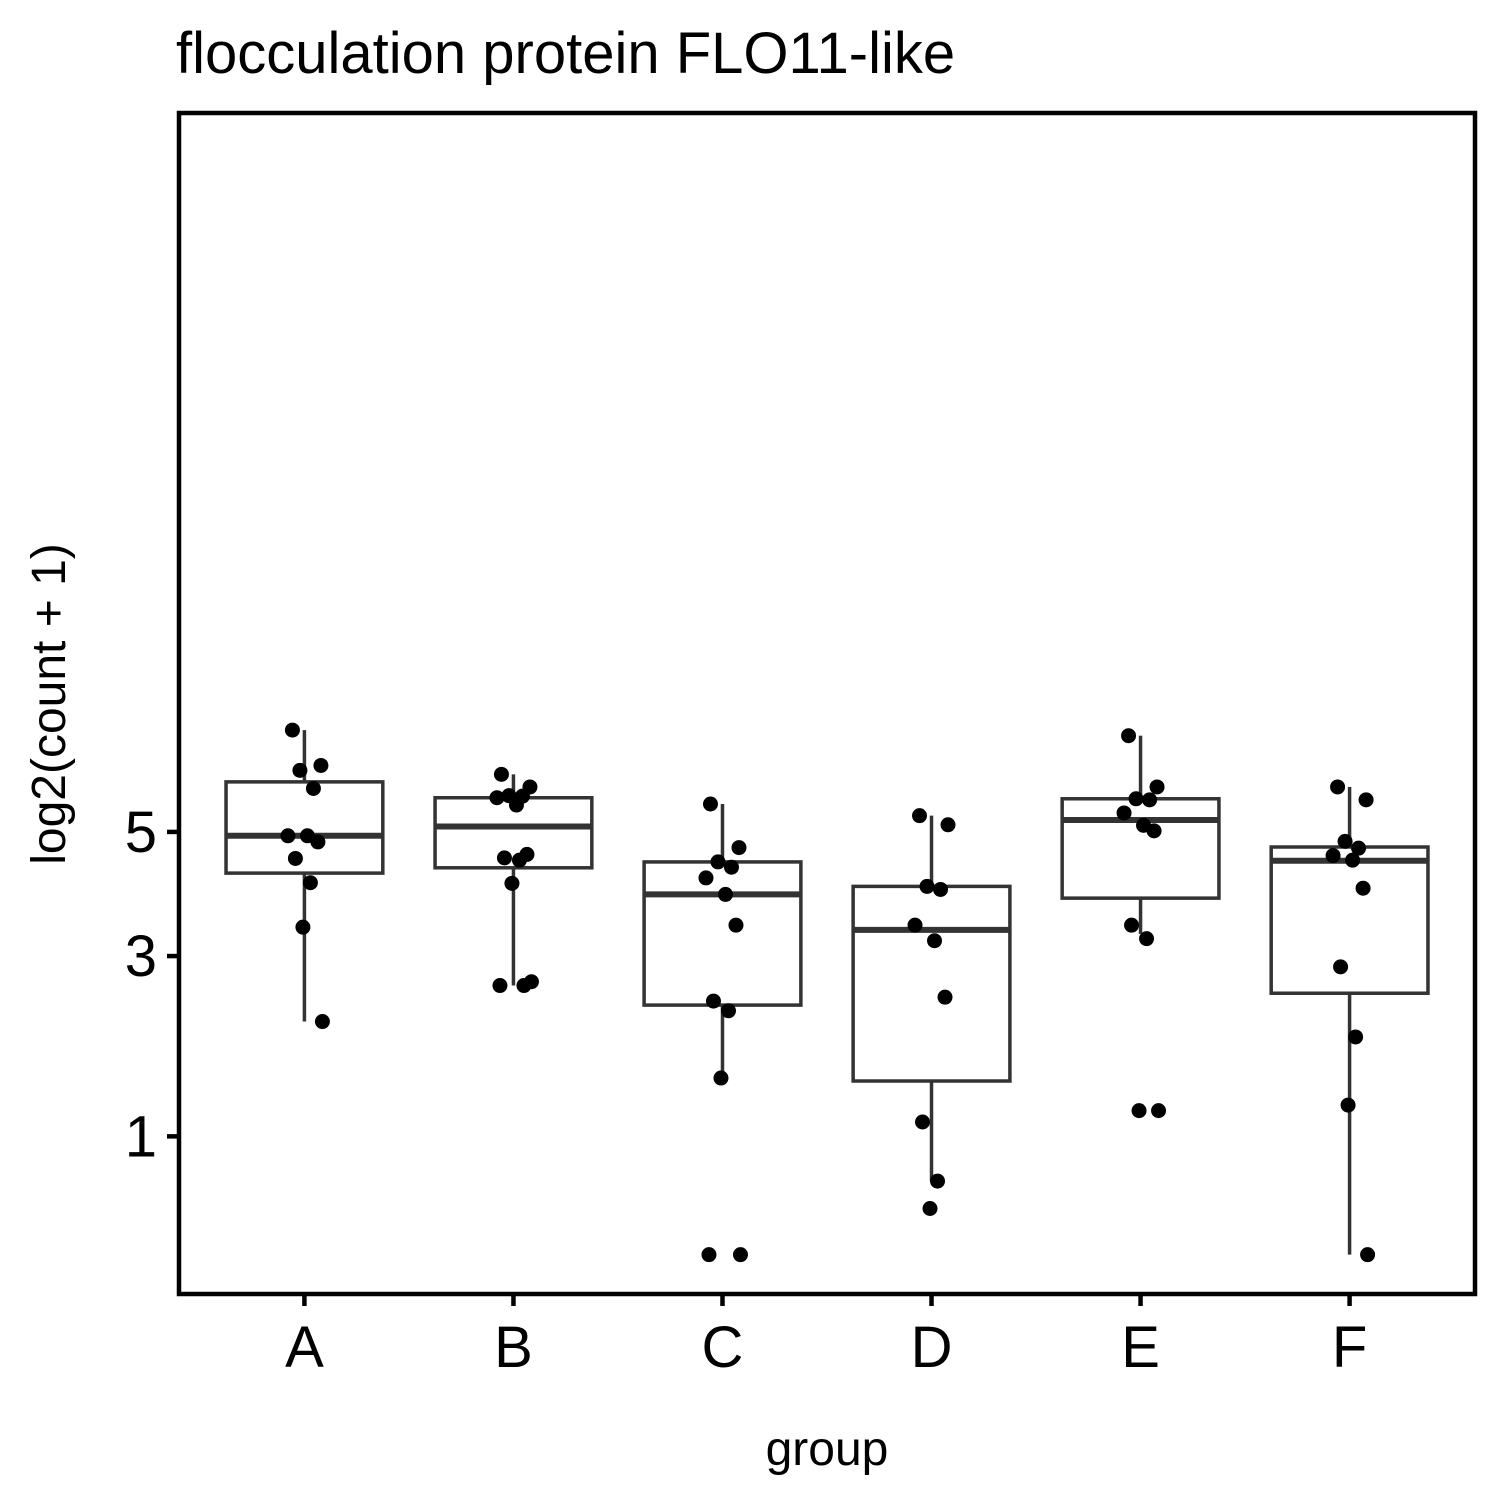 The width and height of the screenshot is (1500, 1500). Describe the element at coordinates (513, 1347) in the screenshot. I see `x-tick-label: B` at that location.